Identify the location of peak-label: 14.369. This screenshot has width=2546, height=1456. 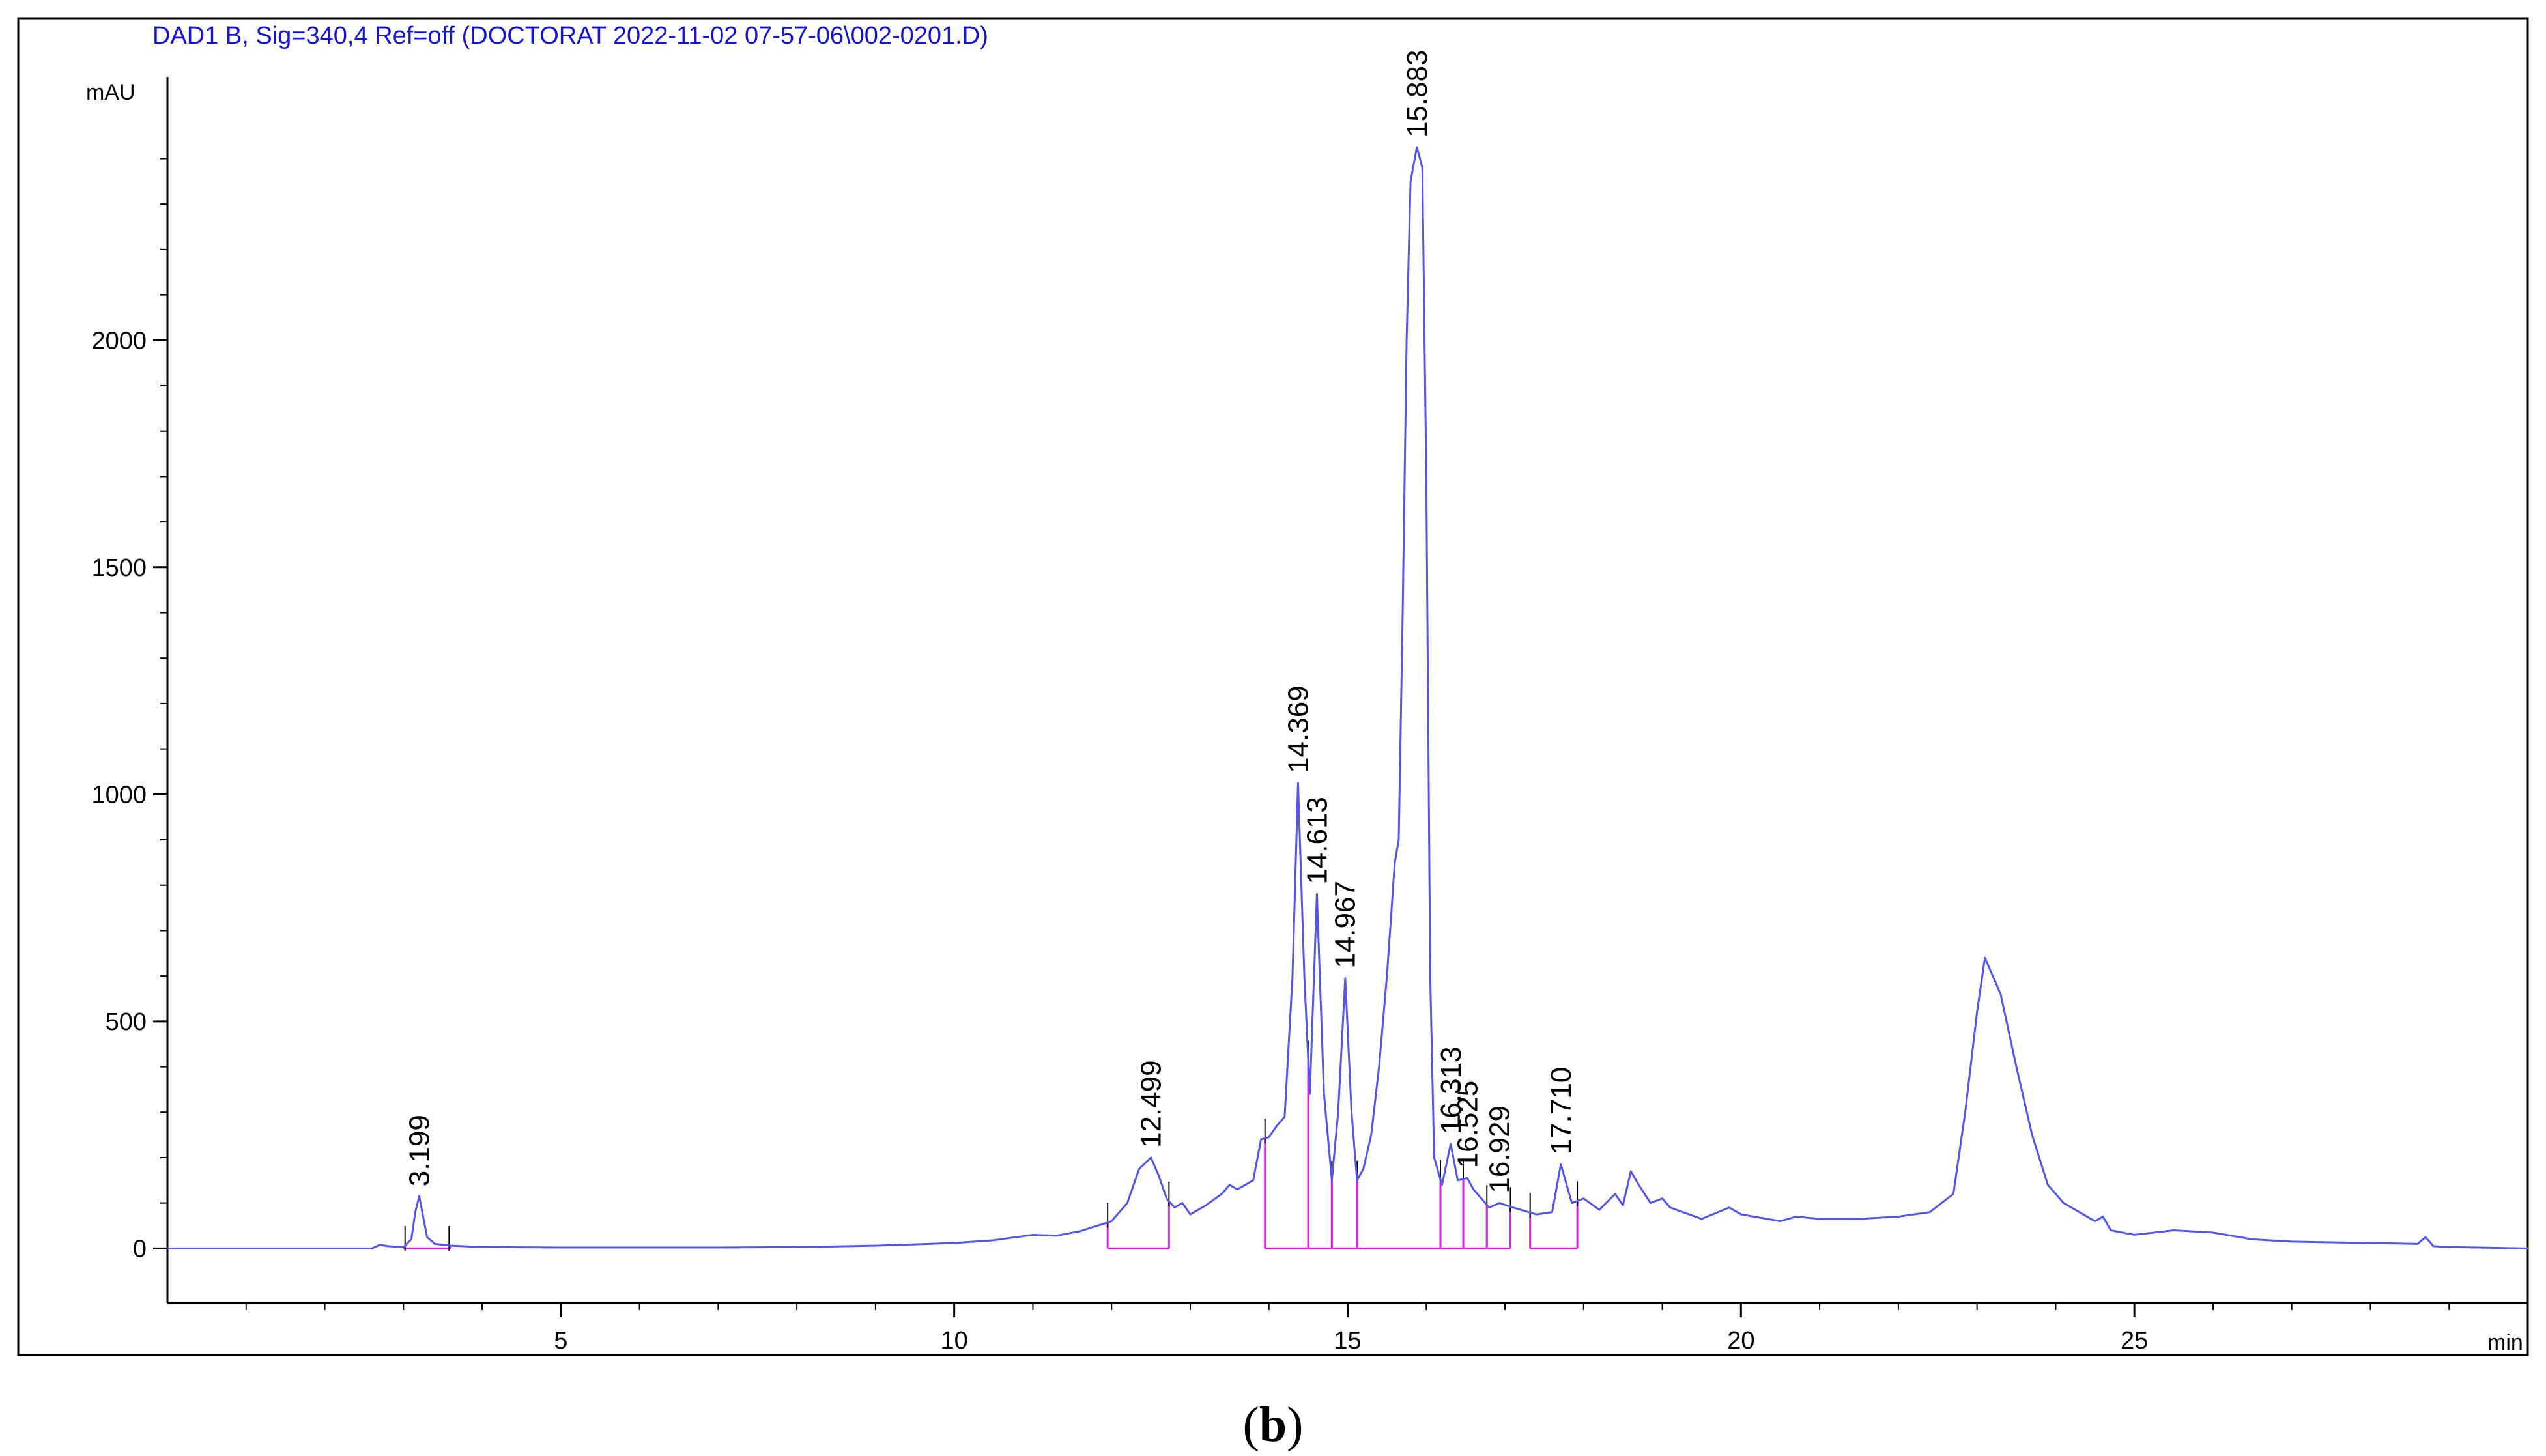
(1298, 729).